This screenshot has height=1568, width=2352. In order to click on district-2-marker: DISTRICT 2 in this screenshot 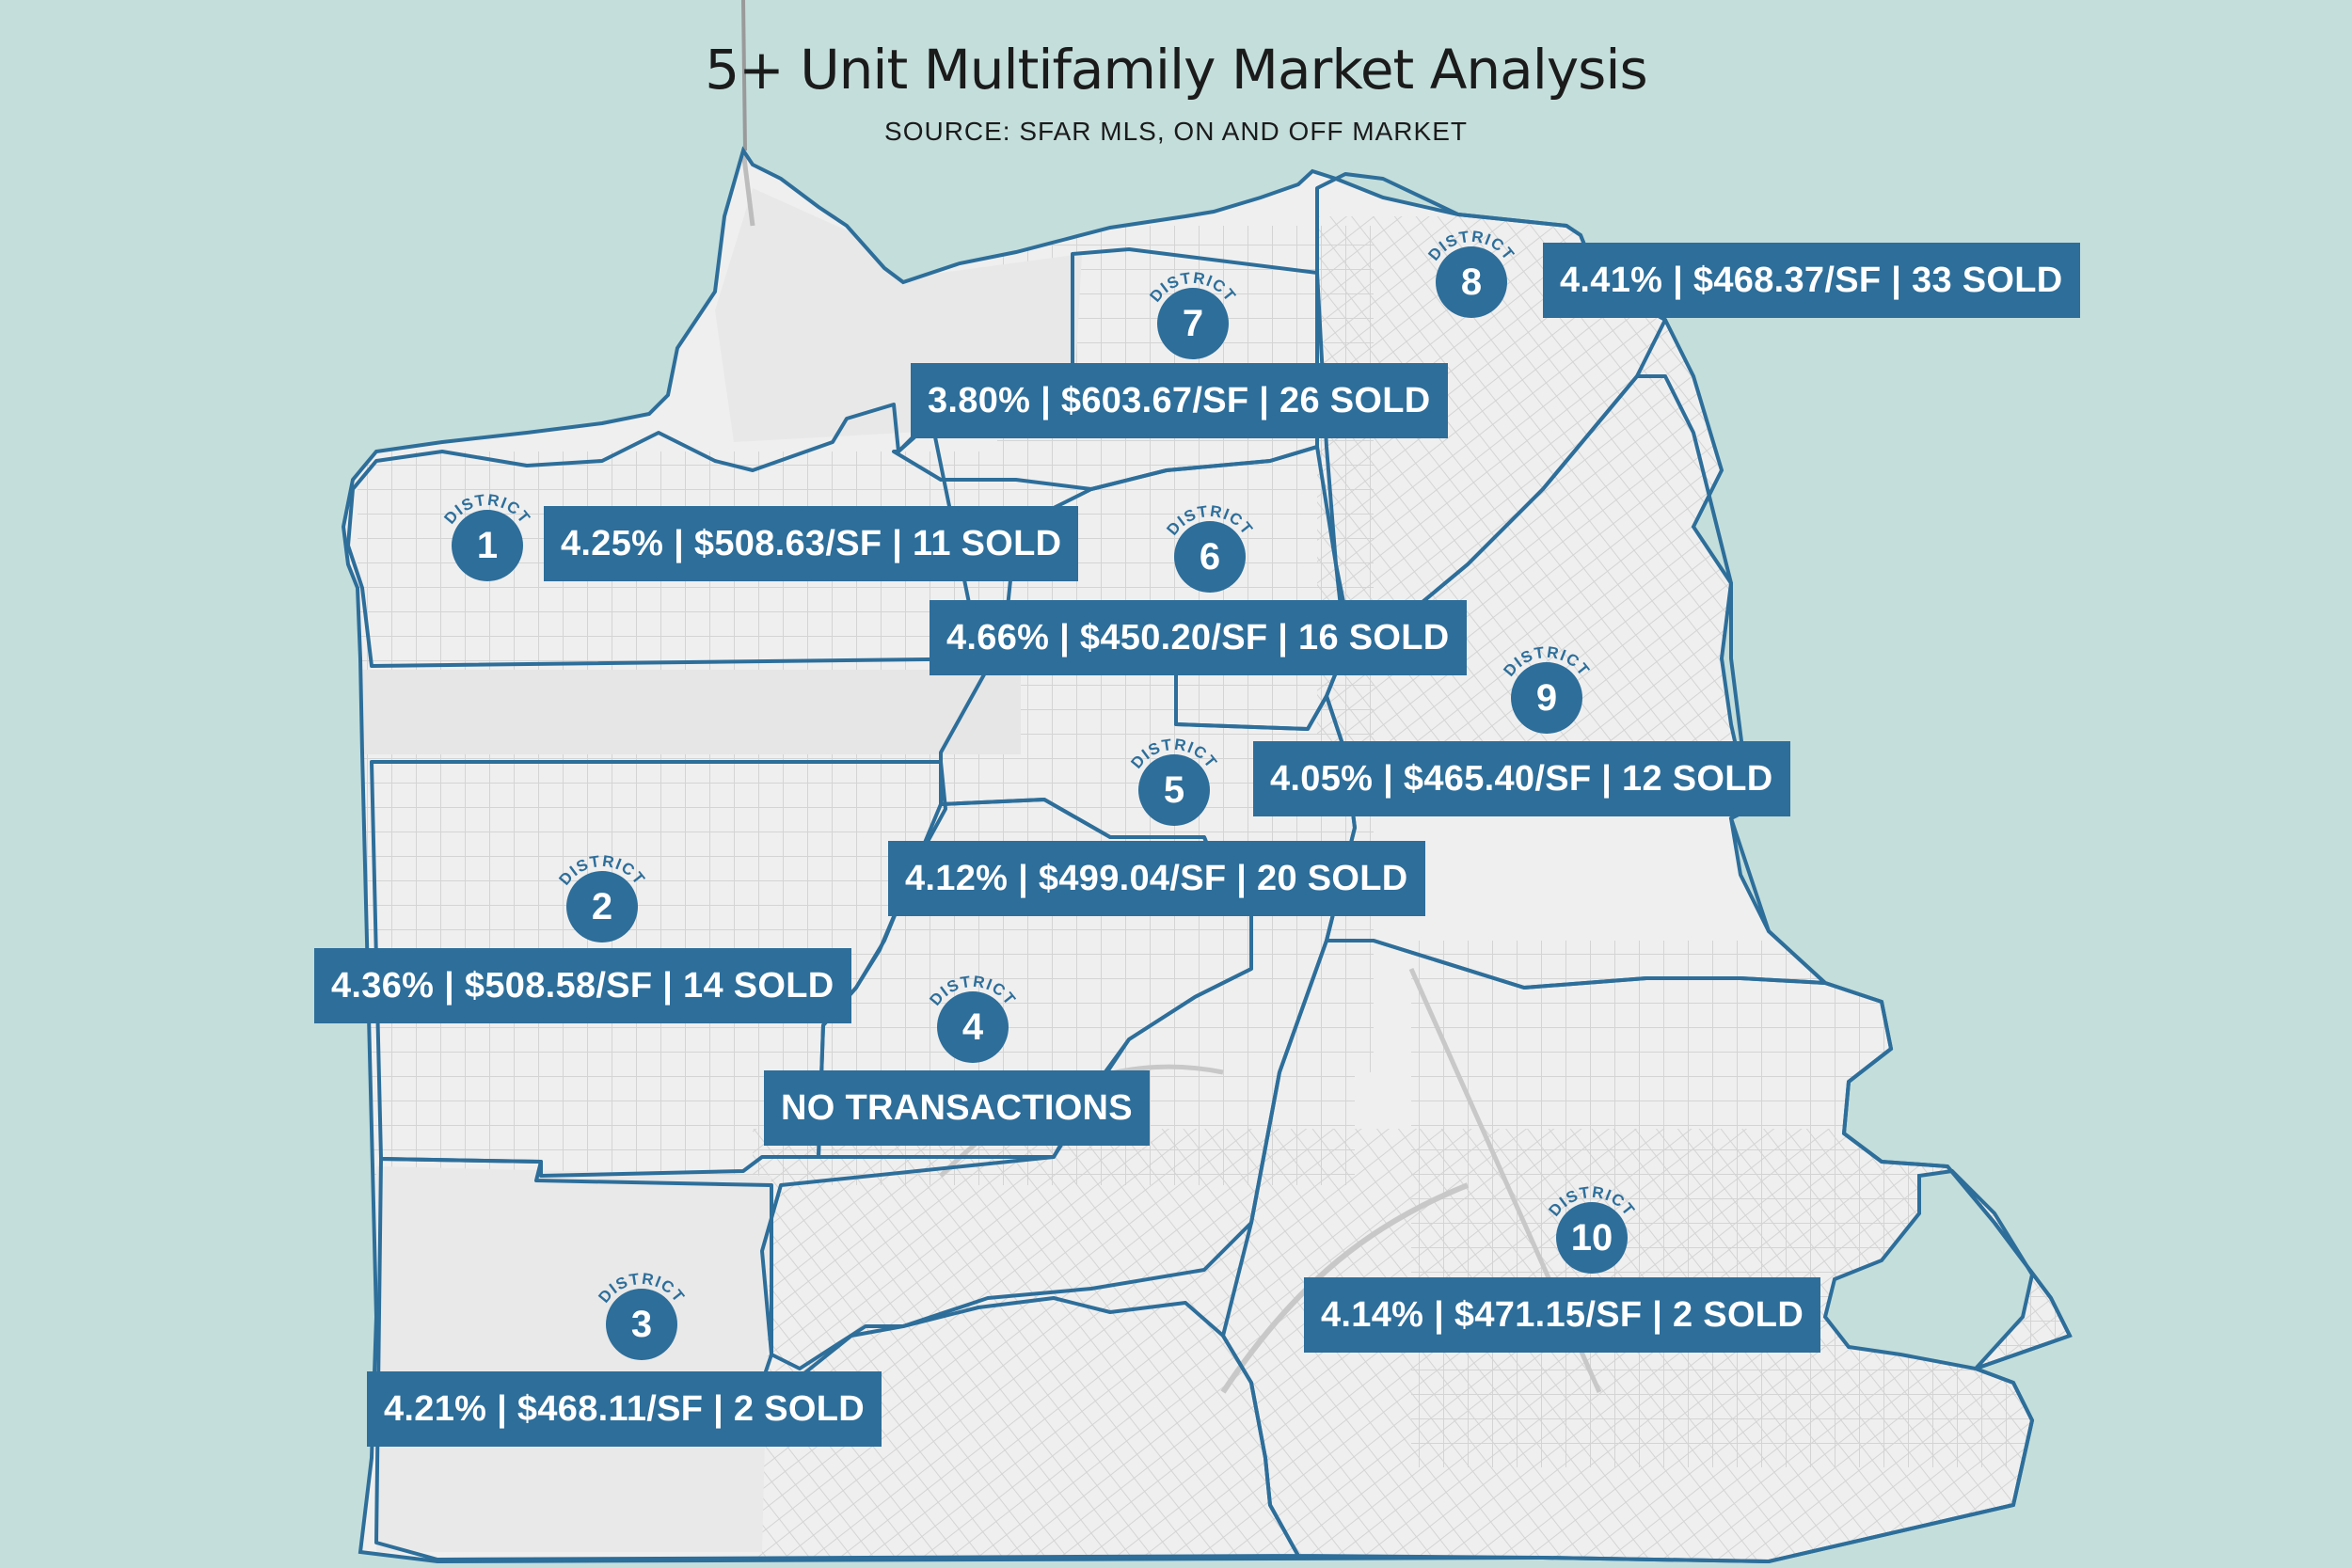, I will do `click(602, 895)`.